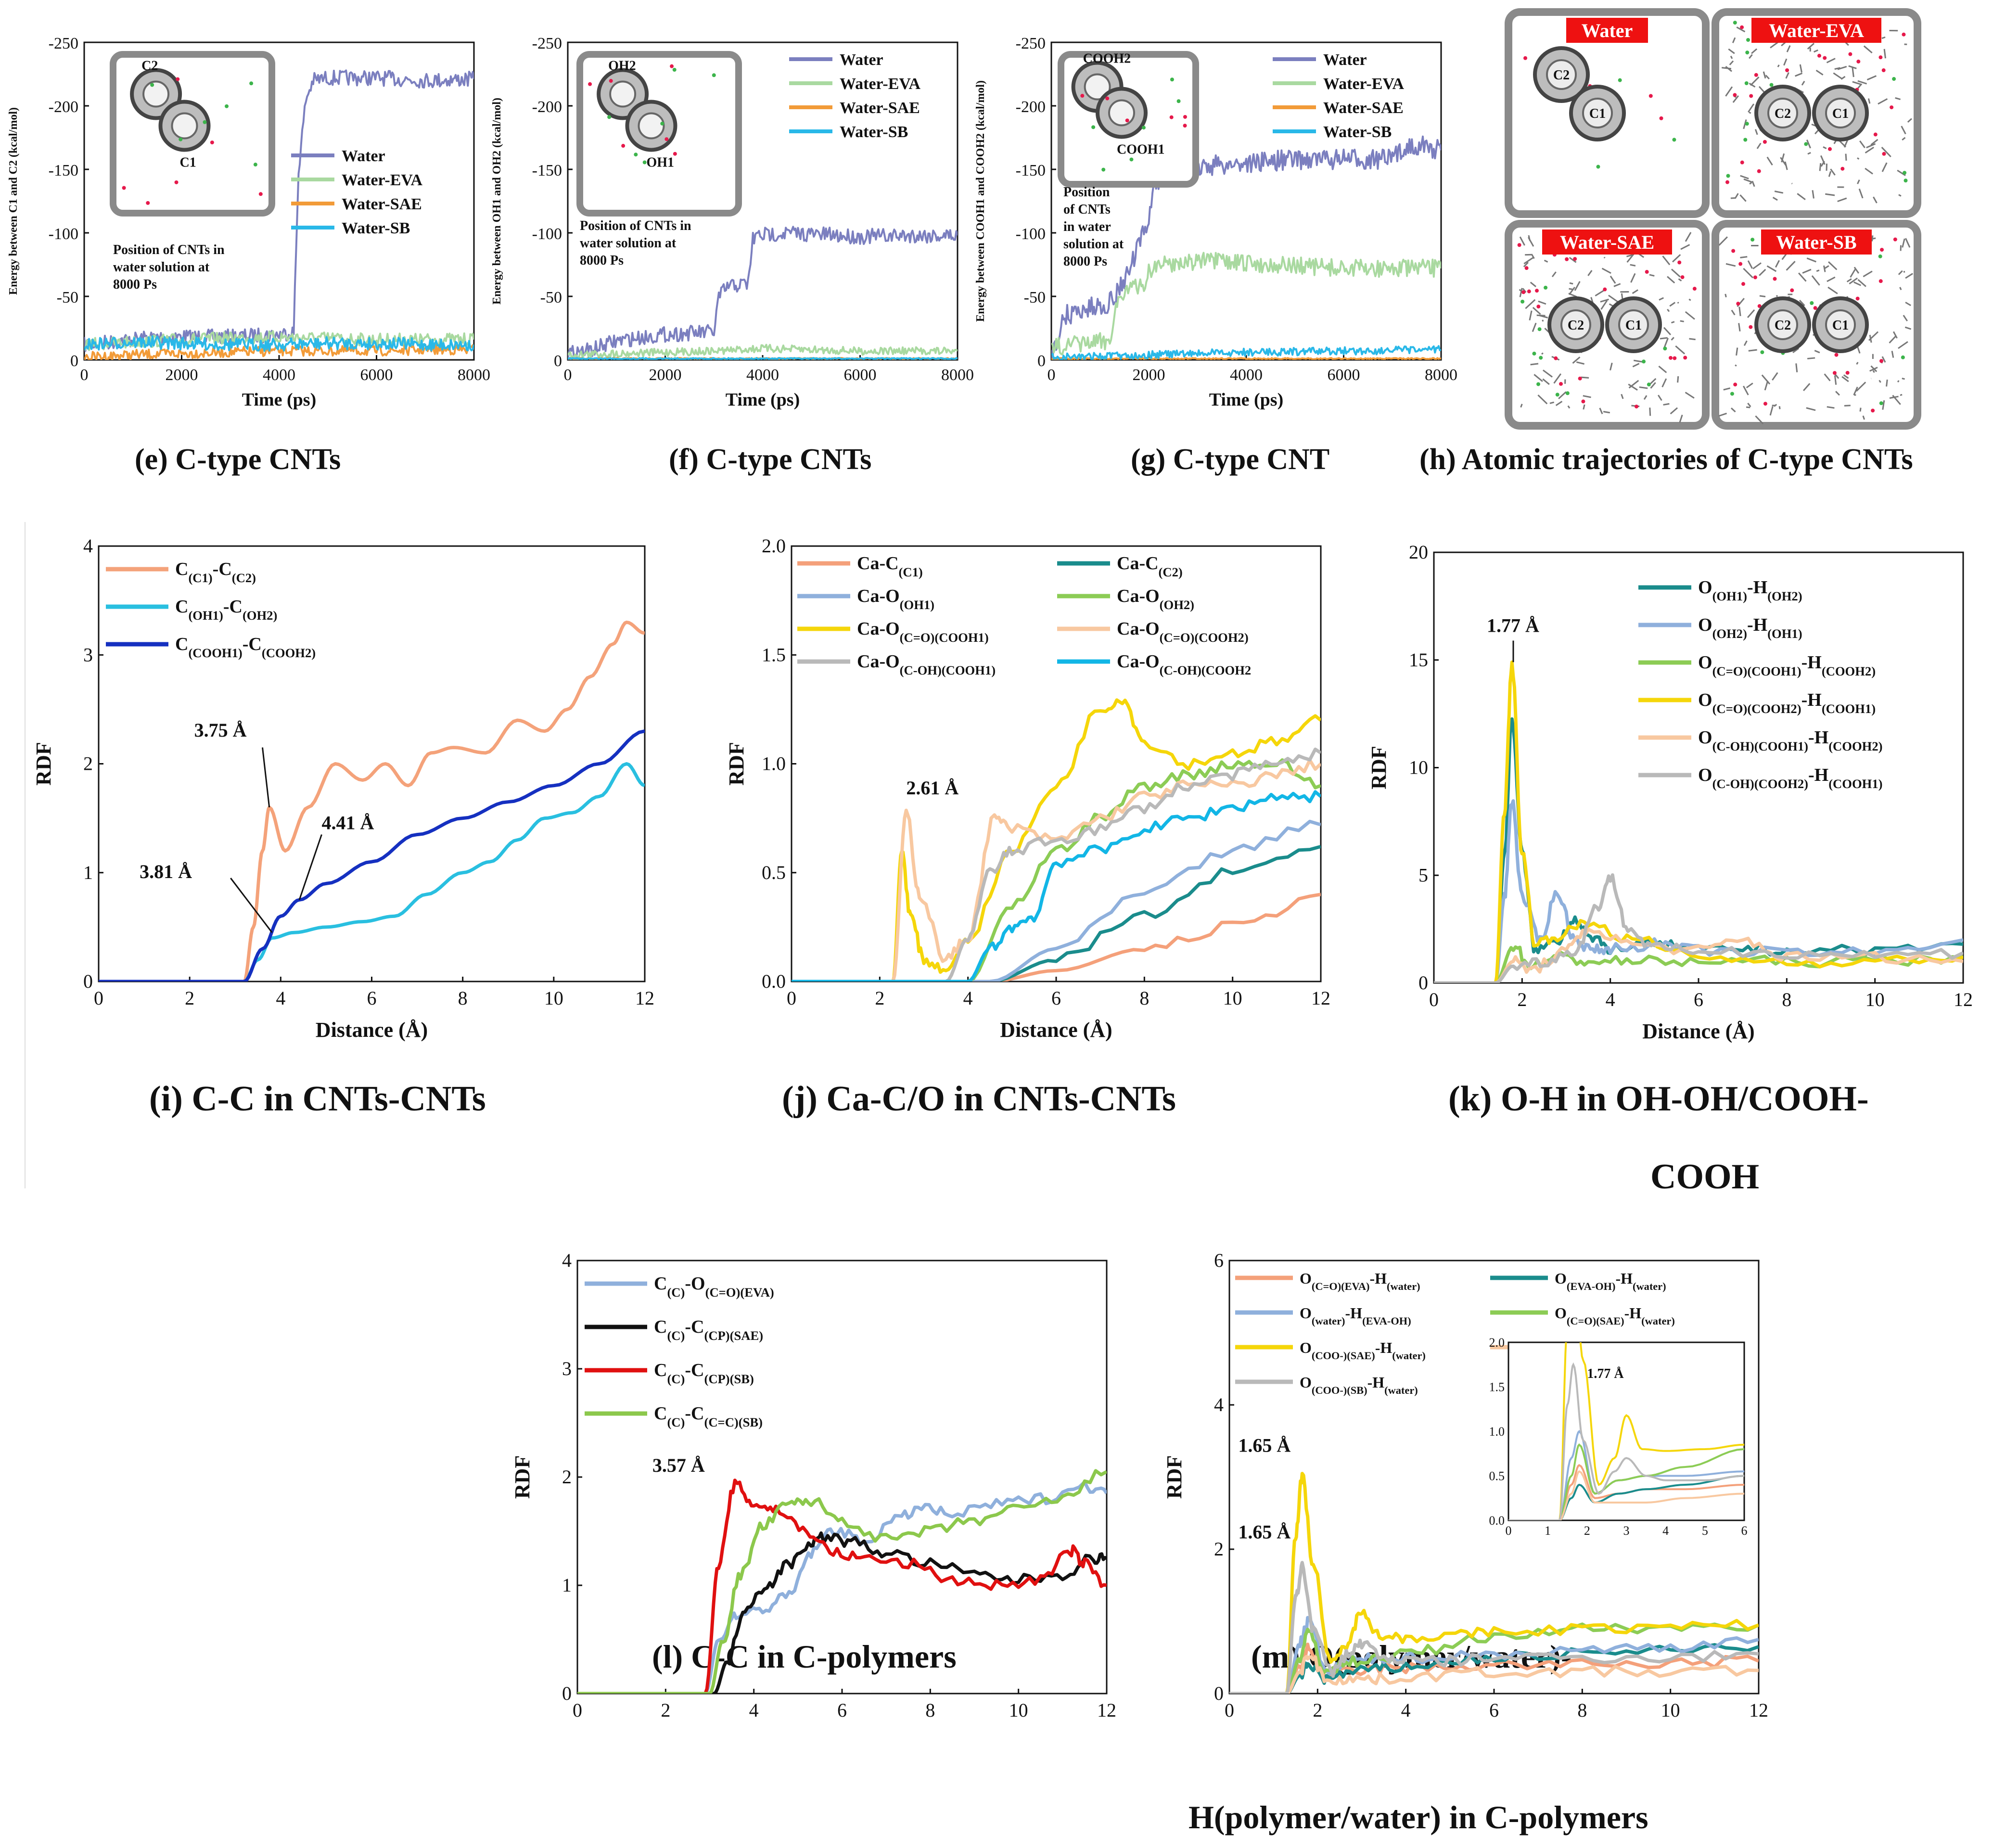 This screenshot has height=1848, width=1993. I want to click on nanotube-label: C1, so click(1840, 325).